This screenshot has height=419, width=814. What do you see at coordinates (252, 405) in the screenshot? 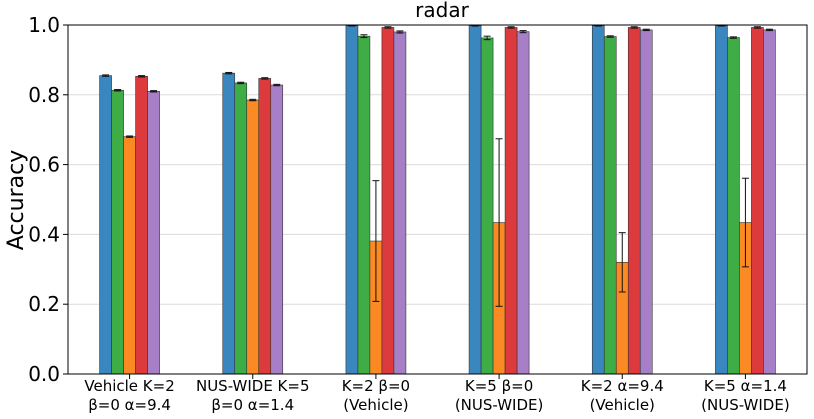
I see `x-tick-label: β=0 α=1.4` at bounding box center [252, 405].